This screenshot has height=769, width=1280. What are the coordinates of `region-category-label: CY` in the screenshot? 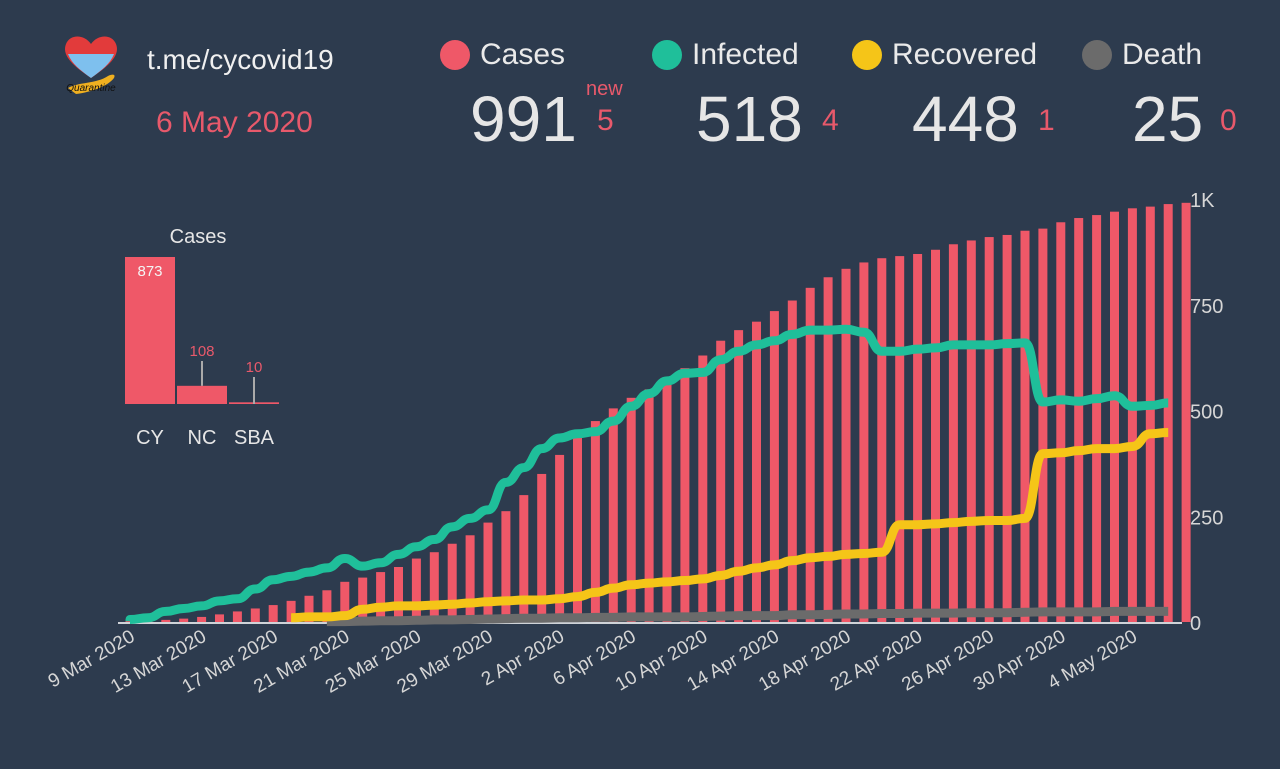 It's located at (150, 438).